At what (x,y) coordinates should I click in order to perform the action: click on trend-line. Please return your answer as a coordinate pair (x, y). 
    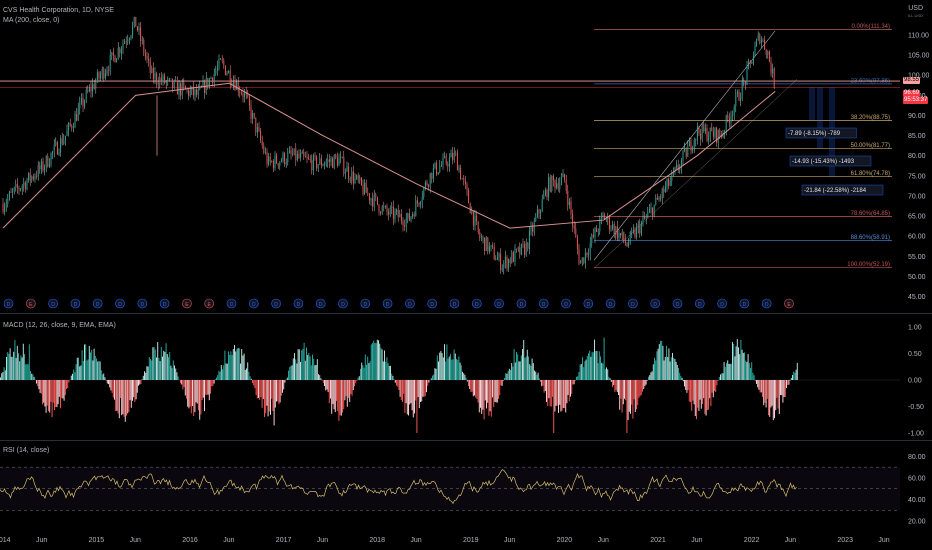
    Looking at the image, I should click on (695, 174).